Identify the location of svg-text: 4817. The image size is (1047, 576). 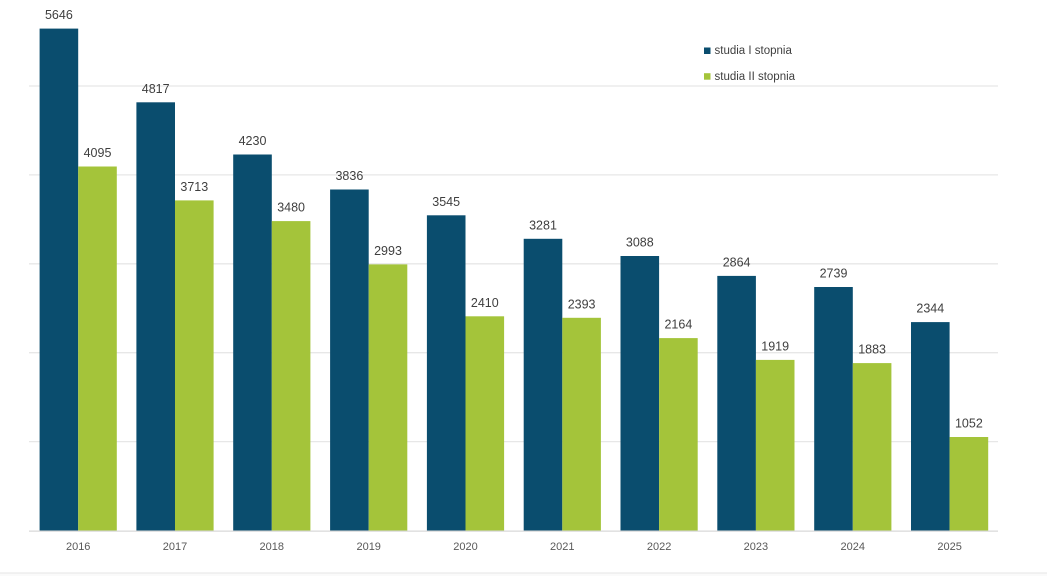
(156, 89).